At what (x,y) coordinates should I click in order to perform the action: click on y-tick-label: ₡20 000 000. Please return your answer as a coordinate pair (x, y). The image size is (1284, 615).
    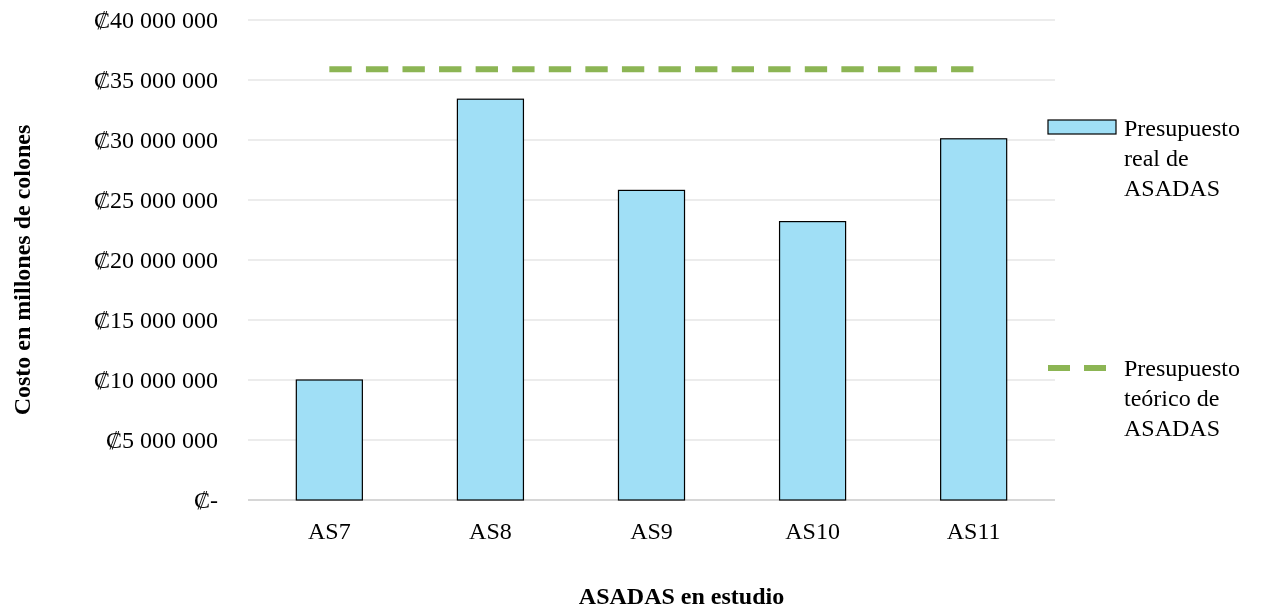
    Looking at the image, I should click on (155, 260).